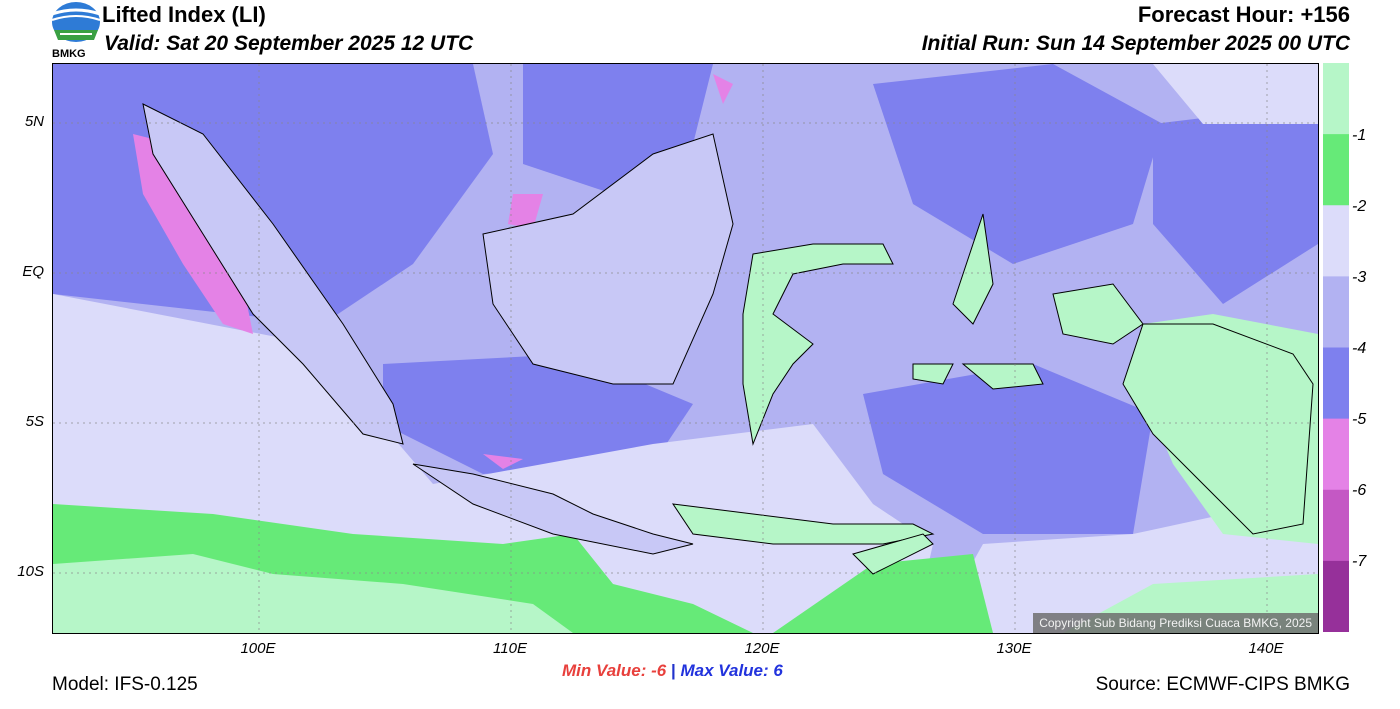  Describe the element at coordinates (1359, 278) in the screenshot. I see `colorbar-label: -3` at that location.